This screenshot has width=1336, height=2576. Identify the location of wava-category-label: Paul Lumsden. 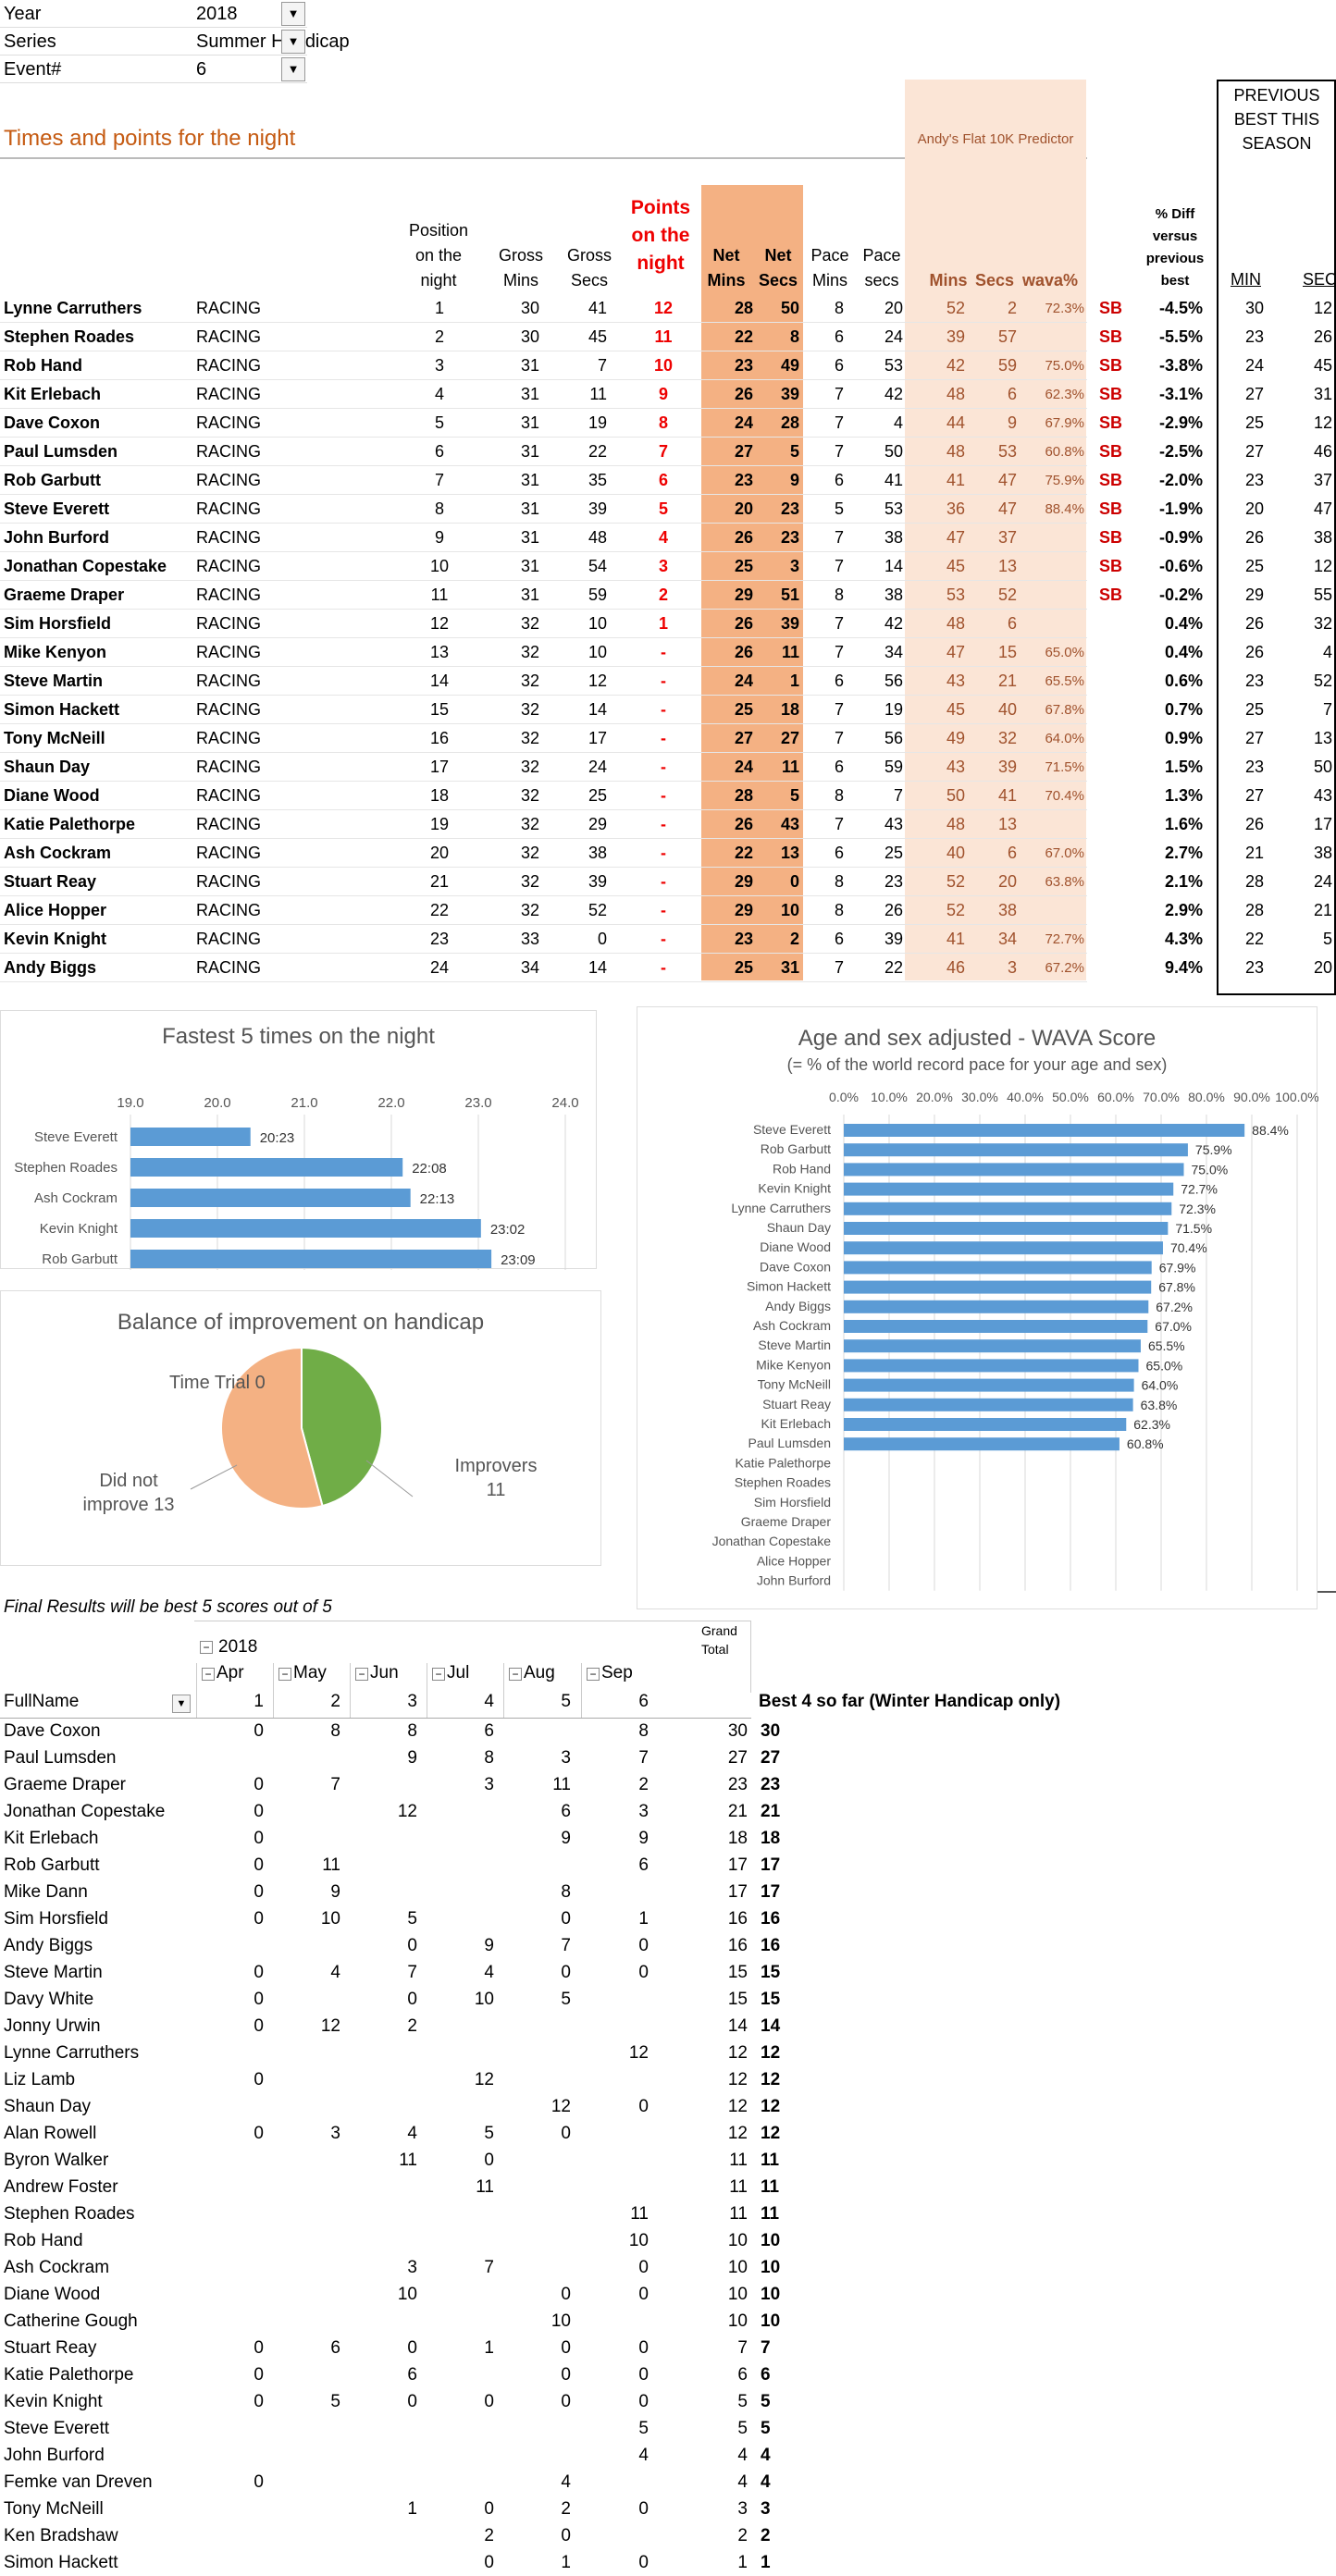
(789, 1443).